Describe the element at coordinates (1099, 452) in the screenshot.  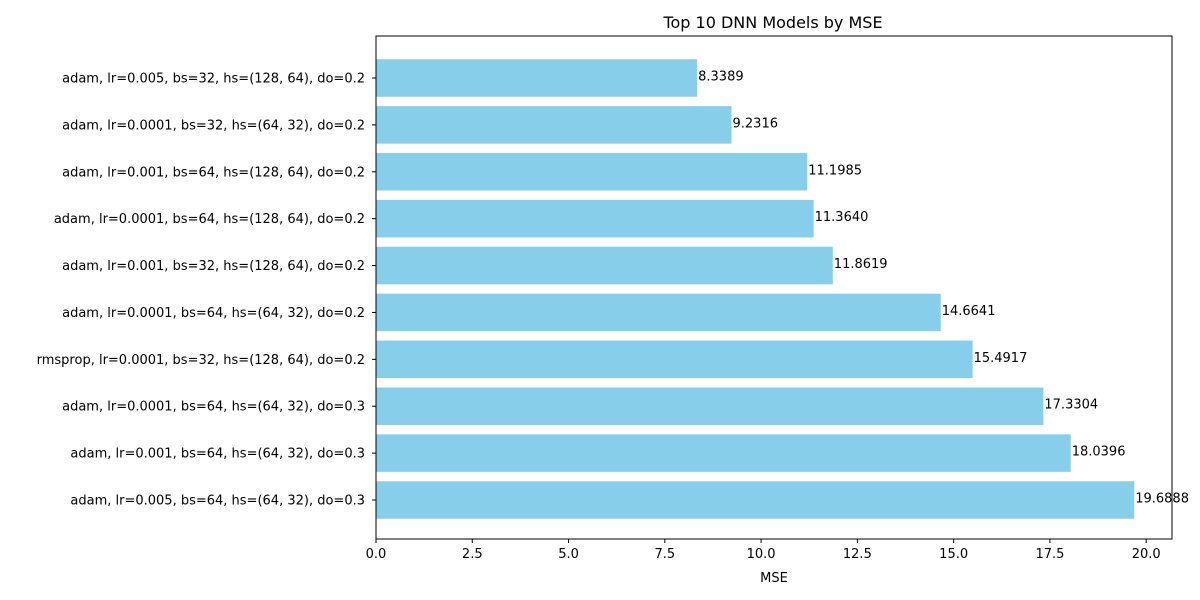
I see `data-label: 18.0396` at that location.